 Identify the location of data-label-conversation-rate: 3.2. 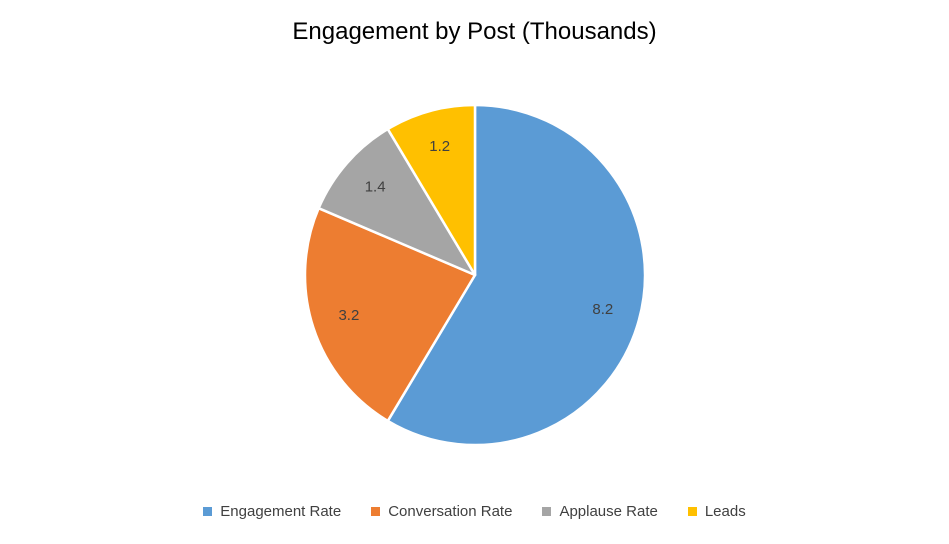
(348, 315).